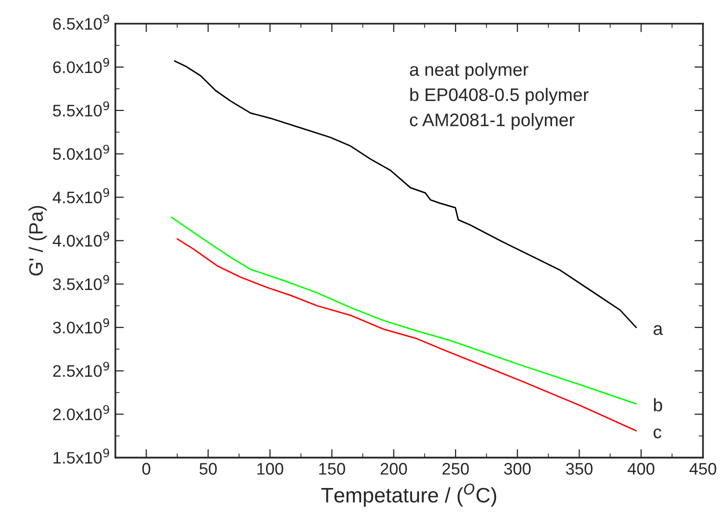 Image resolution: width=721 pixels, height=526 pixels. Describe the element at coordinates (81, 66) in the screenshot. I see `y-tick-label: 6.0x10$^{9}$` at that location.